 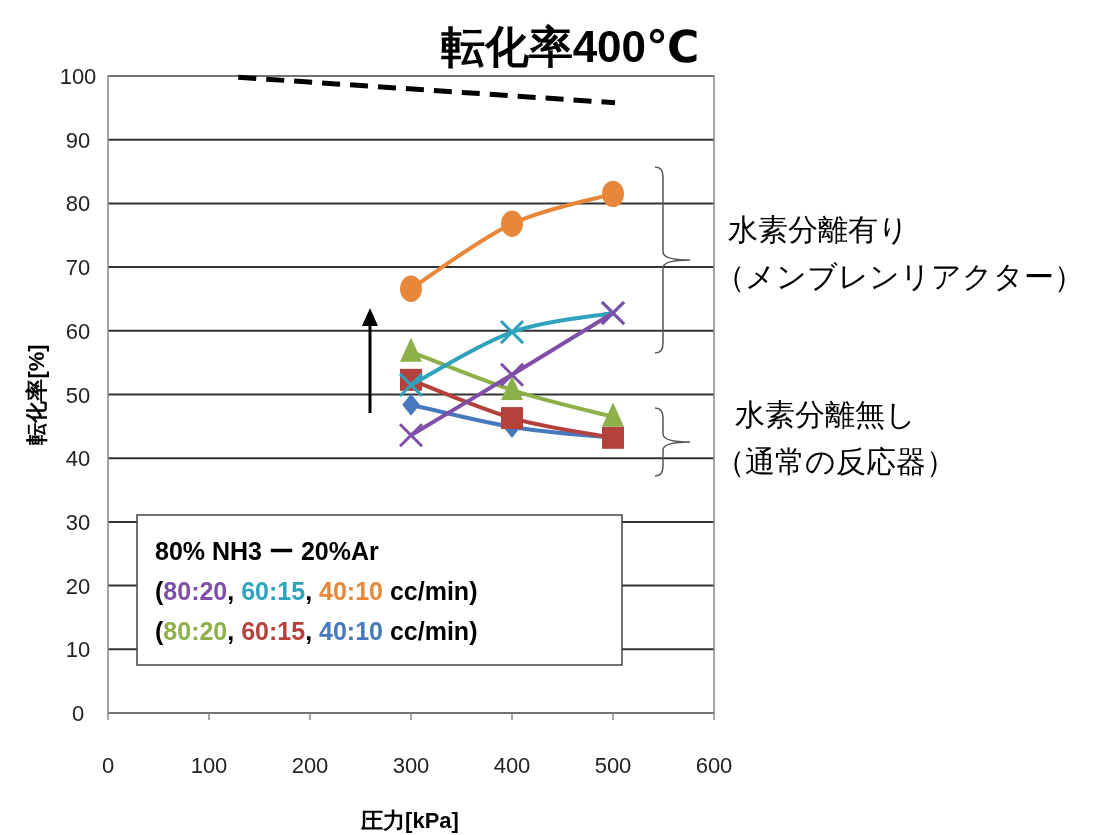 I want to click on text: （通常の反応器）, so click(x=835, y=461).